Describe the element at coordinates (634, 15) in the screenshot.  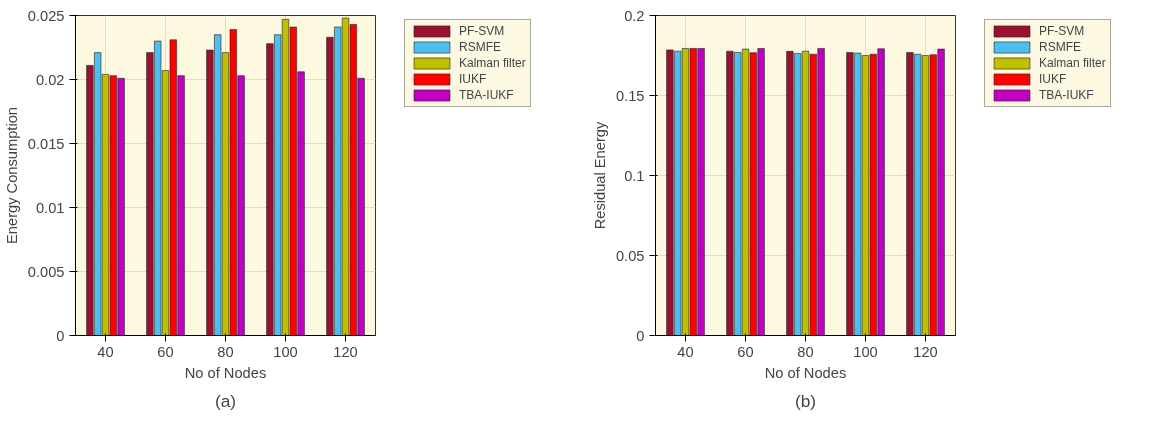
I see `y-tick-label: 0.2` at that location.